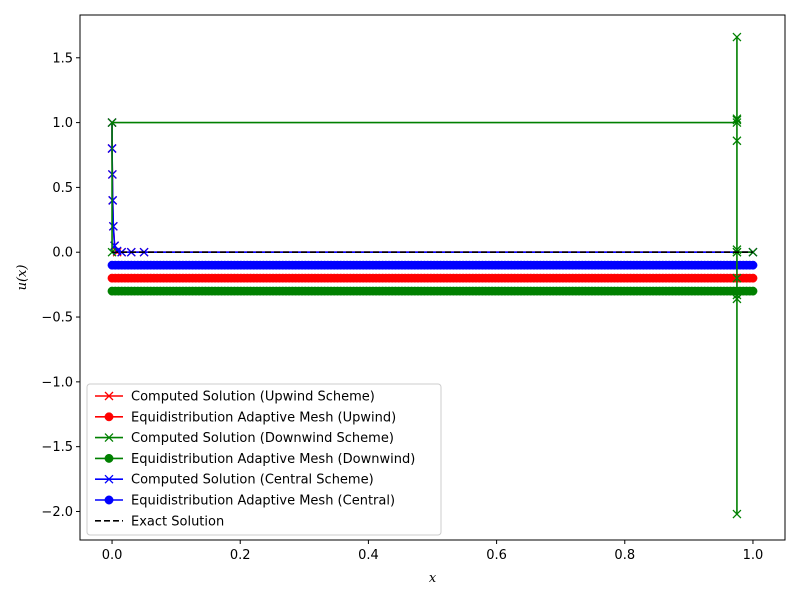 The height and width of the screenshot is (600, 800). What do you see at coordinates (57, 318) in the screenshot?
I see `y-tick-label: −0.5` at bounding box center [57, 318].